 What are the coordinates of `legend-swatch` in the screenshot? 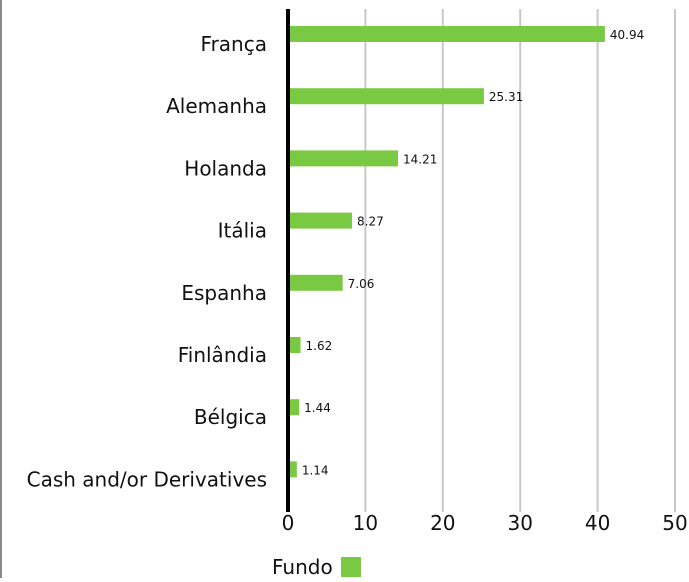 It's located at (350, 567).